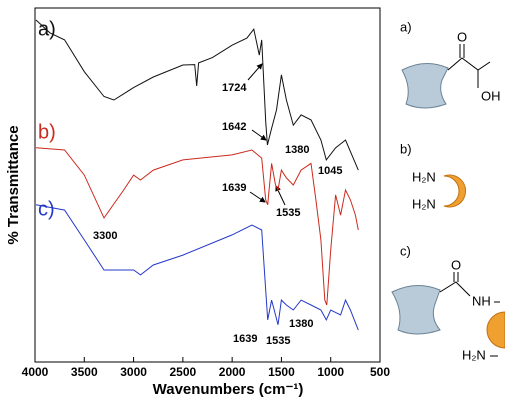 Image resolution: width=505 pixels, height=401 pixels. I want to click on scheme-label: c), so click(405, 250).